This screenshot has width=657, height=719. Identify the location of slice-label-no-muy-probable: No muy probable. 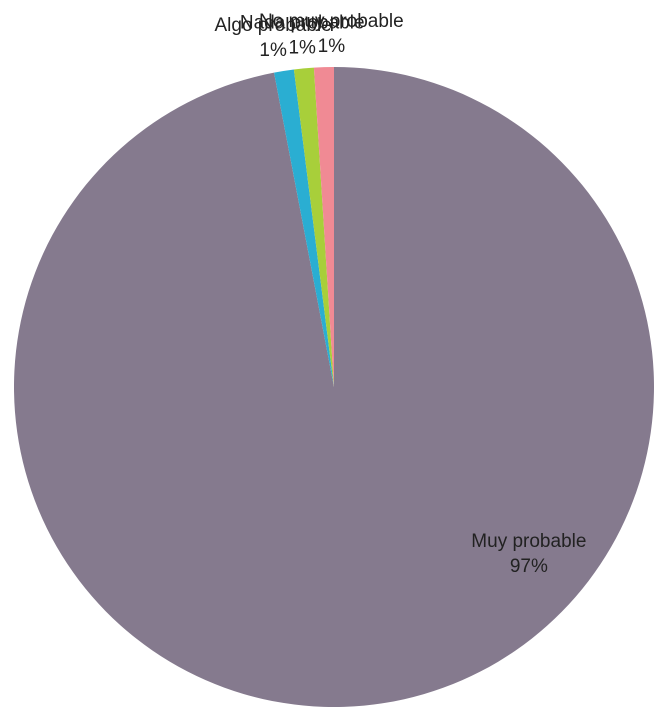
(331, 21).